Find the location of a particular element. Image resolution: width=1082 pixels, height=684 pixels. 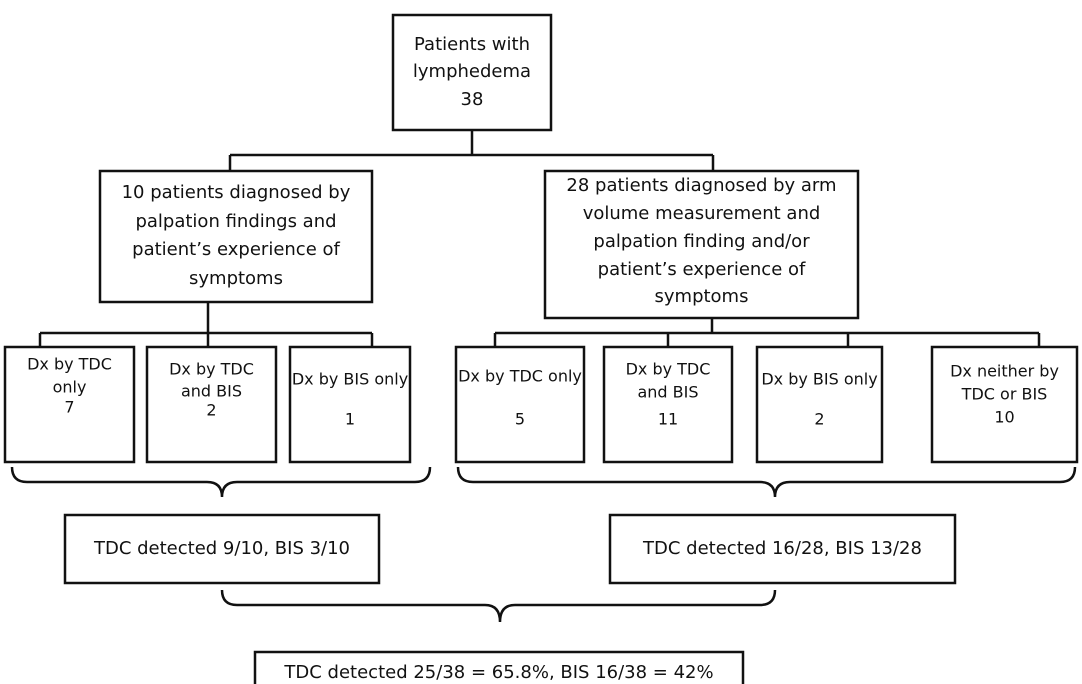

label: TDC detected 9/10, BIS 3/10 is located at coordinates (221, 548).